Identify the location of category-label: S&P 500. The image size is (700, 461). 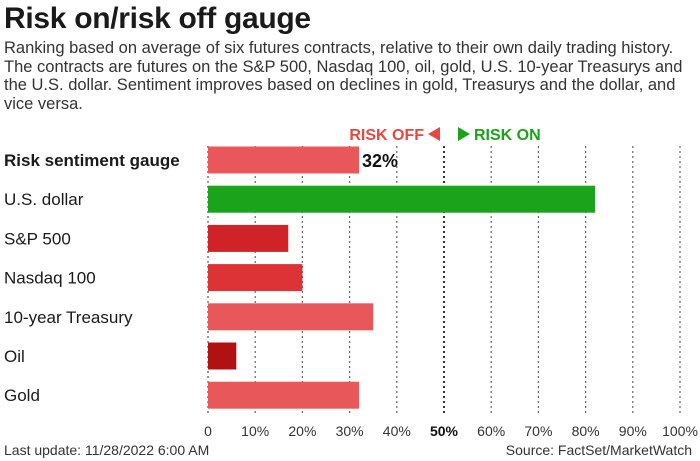
(37, 238).